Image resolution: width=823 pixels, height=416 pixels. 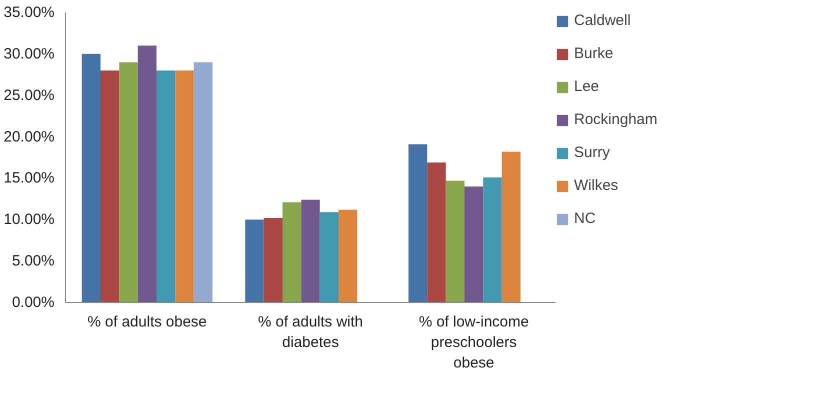 What do you see at coordinates (473, 343) in the screenshot?
I see `x-tick-label: % of low-income preschoolers obese` at bounding box center [473, 343].